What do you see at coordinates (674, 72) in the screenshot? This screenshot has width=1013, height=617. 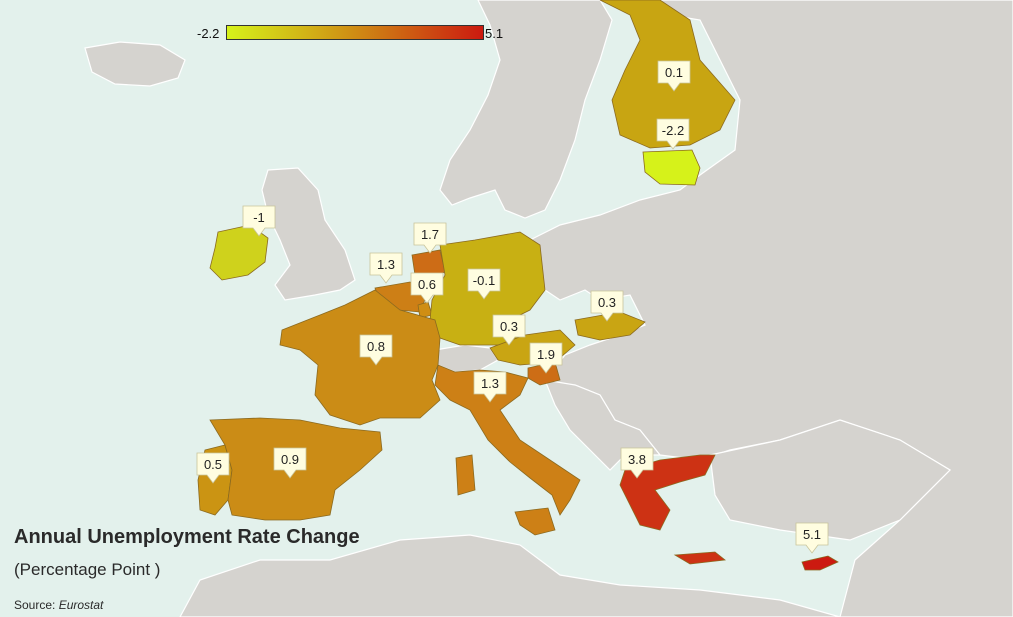 I see `finland-value-label: 0.1` at bounding box center [674, 72].